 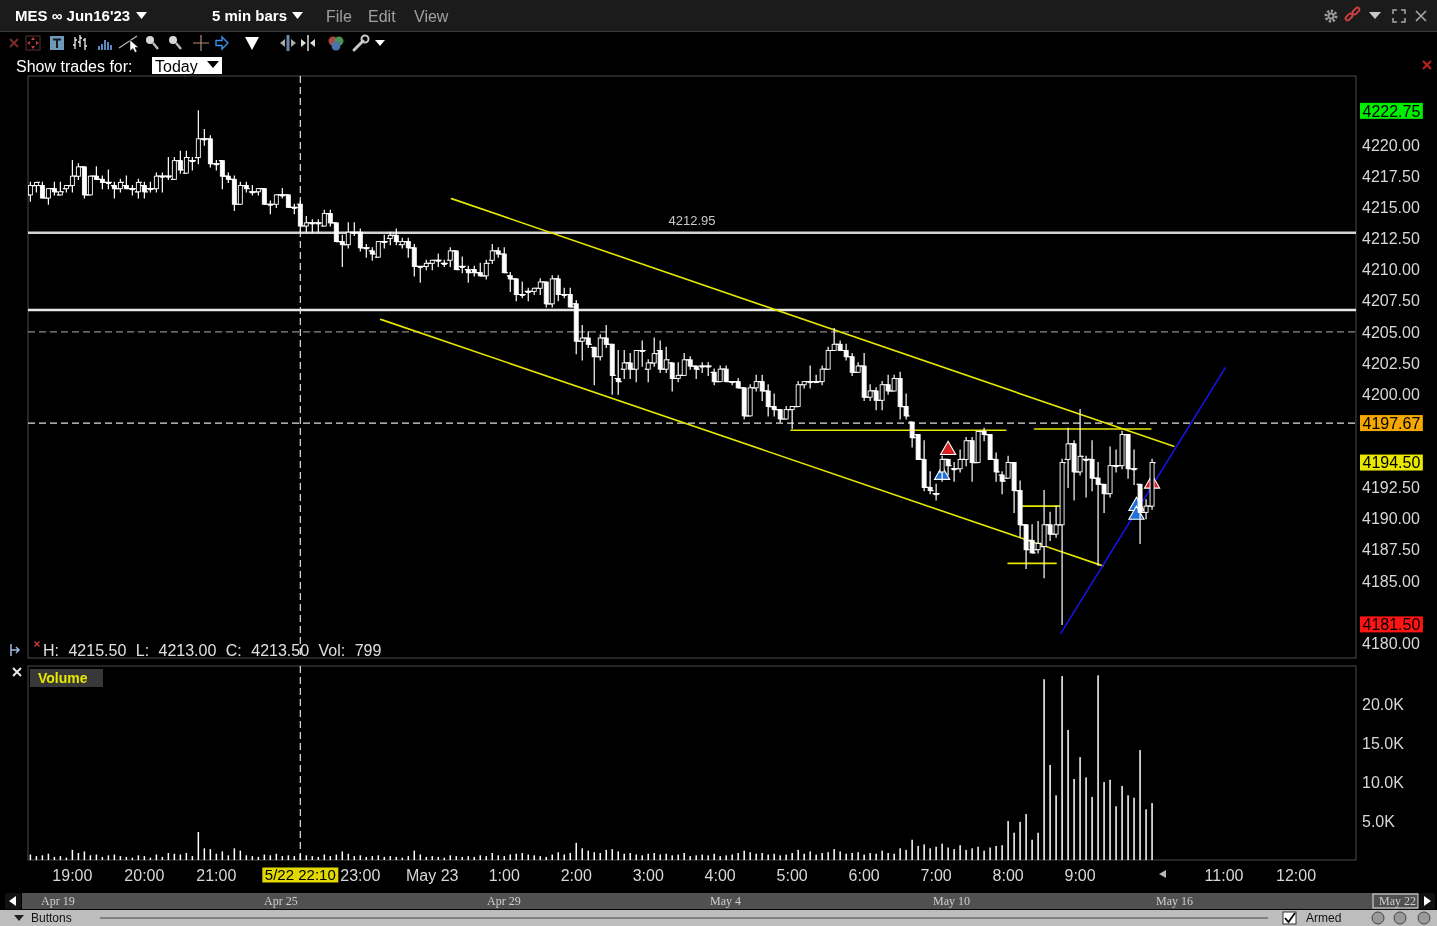 I want to click on text: May 16, so click(x=1174, y=901).